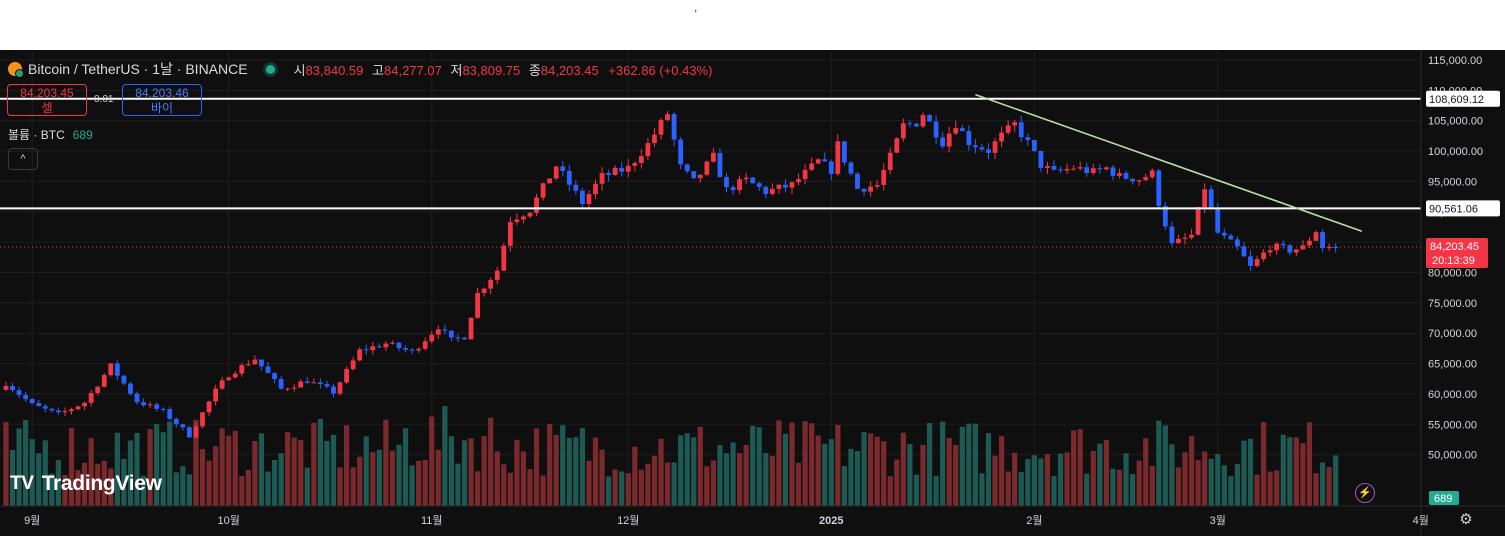  I want to click on collapse-legend-button: ^, so click(23, 159).